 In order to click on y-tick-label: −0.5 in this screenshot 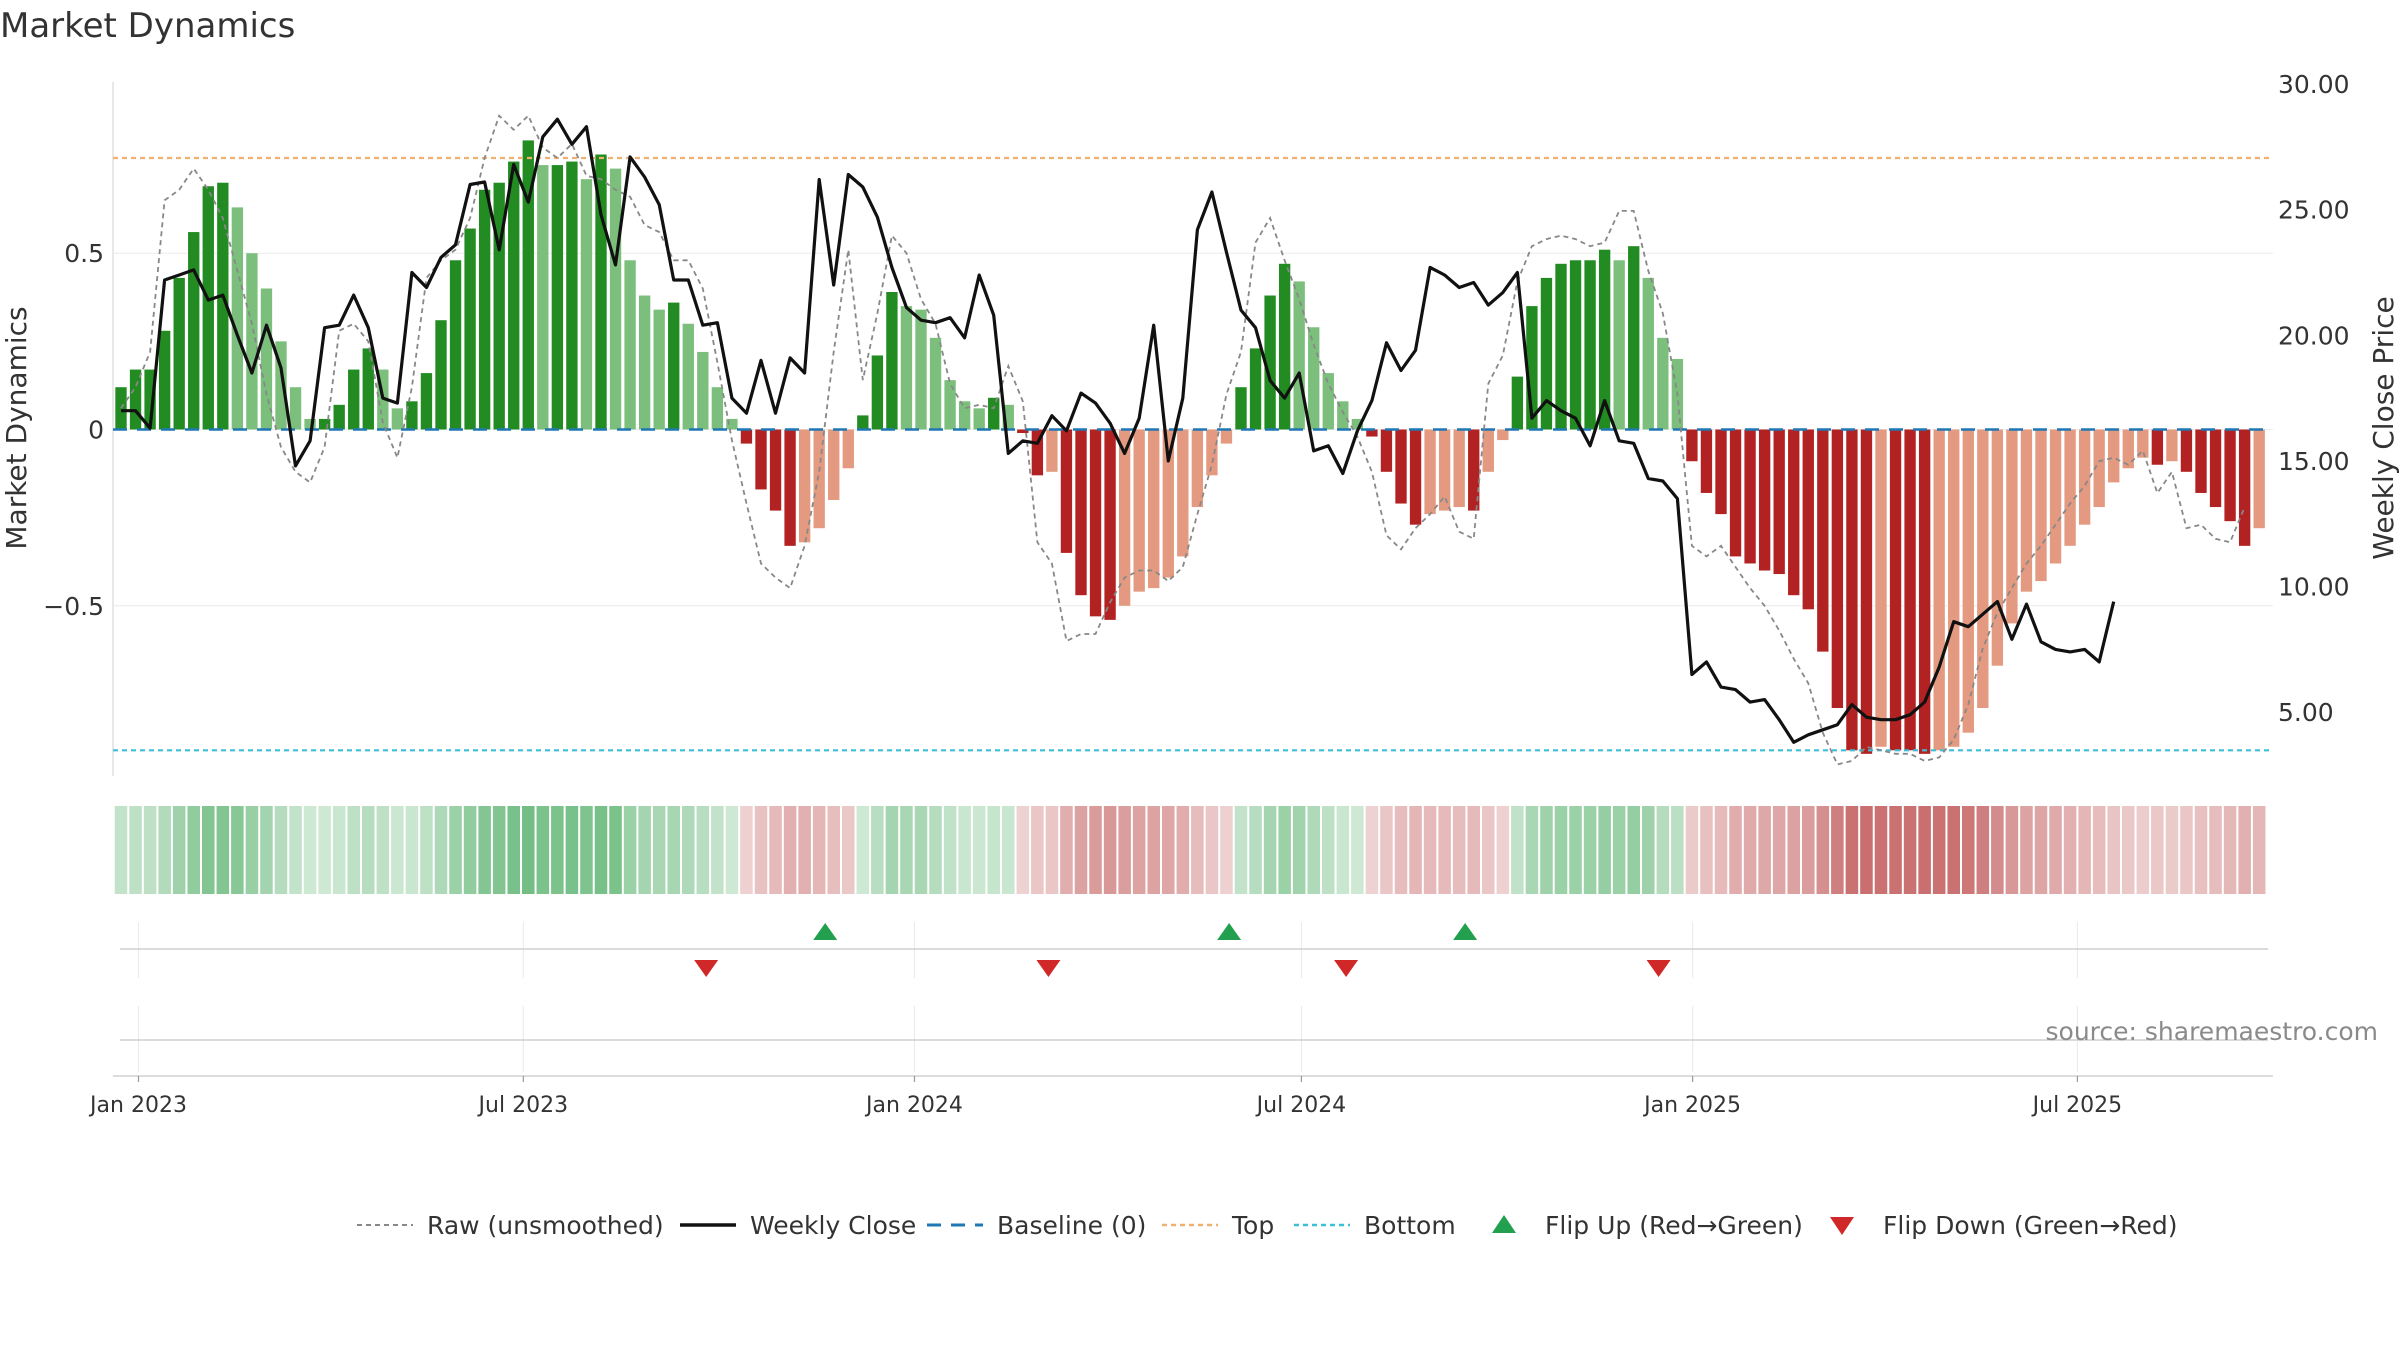, I will do `click(73, 606)`.